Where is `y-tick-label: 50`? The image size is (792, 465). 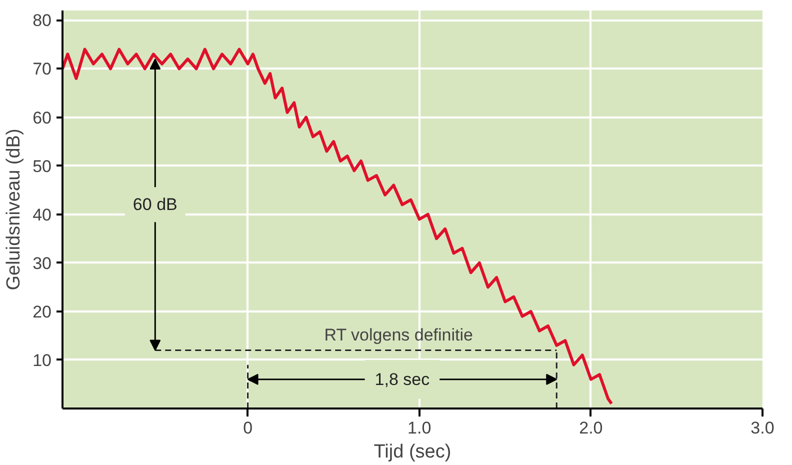
y-tick-label: 50 is located at coordinates (42, 166).